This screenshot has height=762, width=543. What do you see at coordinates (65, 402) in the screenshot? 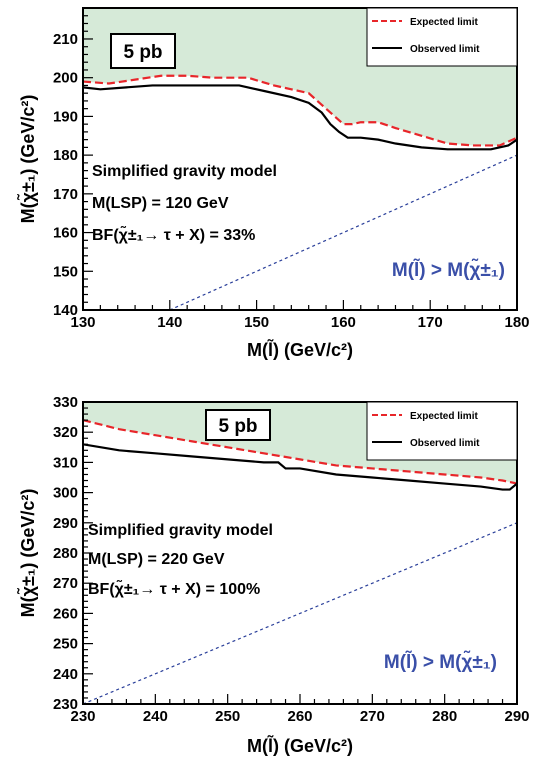
I see `y-tick-label: 330` at bounding box center [65, 402].